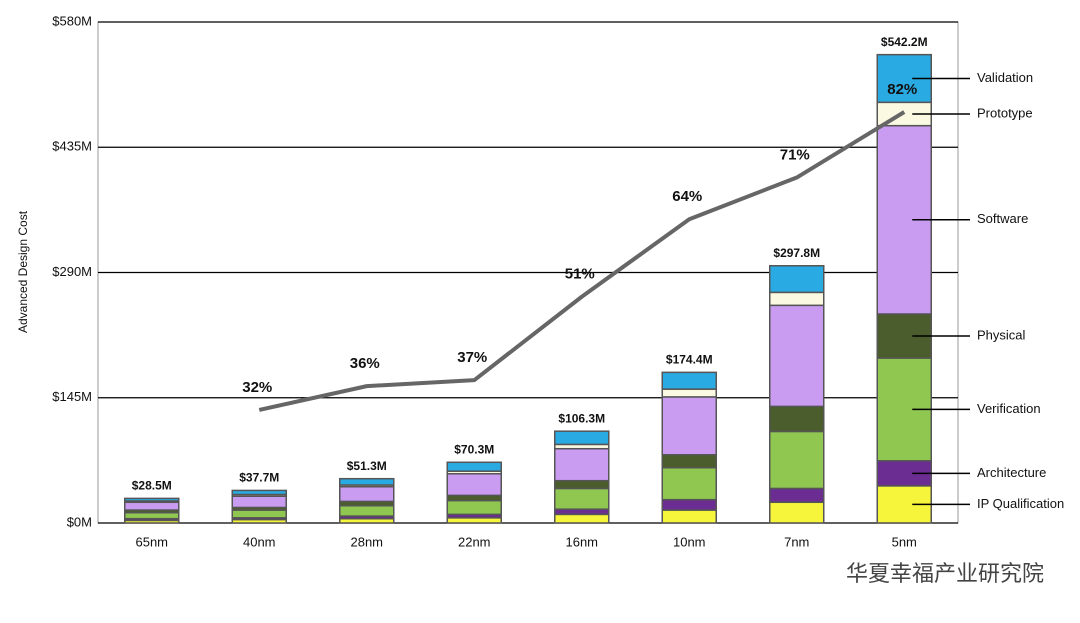 This screenshot has height=623, width=1080. I want to click on y-tick-label: $435M, so click(72, 146).